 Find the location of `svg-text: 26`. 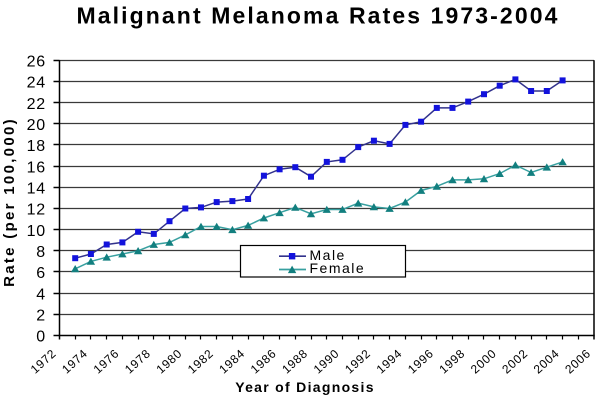

svg-text: 26 is located at coordinates (36, 62).